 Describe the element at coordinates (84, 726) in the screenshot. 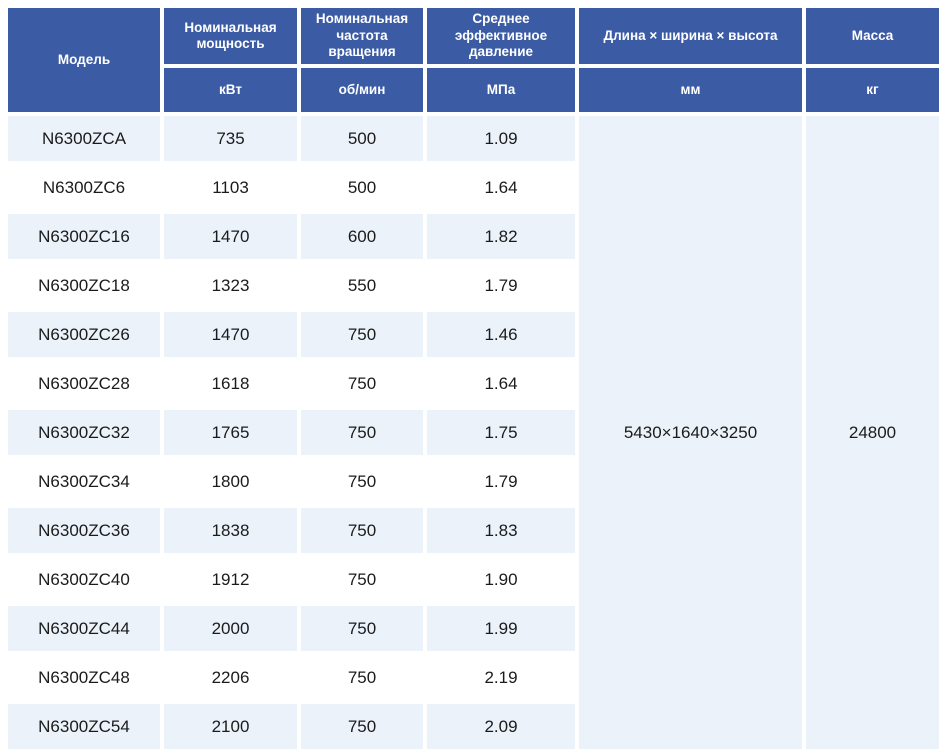

I see `model-cell: N6300ZC54` at that location.